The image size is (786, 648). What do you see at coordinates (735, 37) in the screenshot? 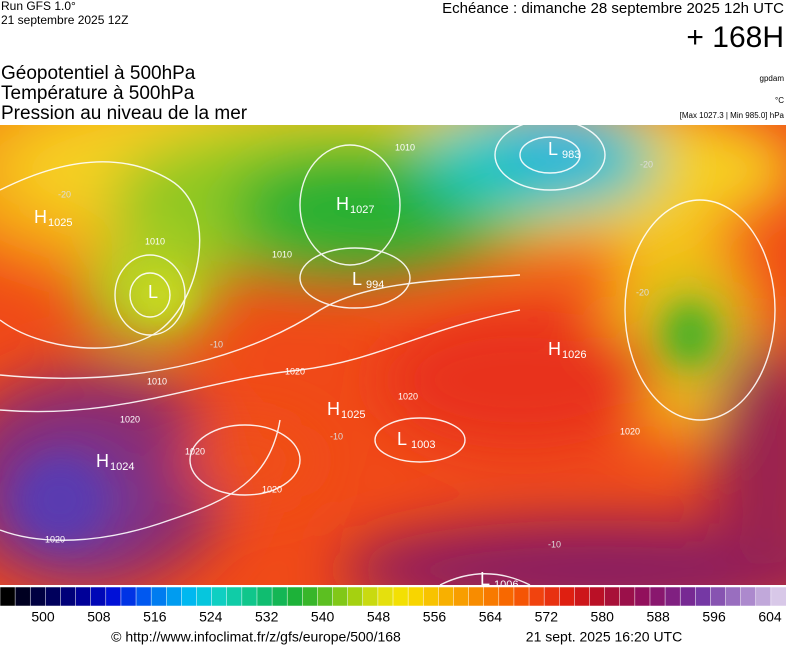
I see `lead-time: + 168H` at bounding box center [735, 37].